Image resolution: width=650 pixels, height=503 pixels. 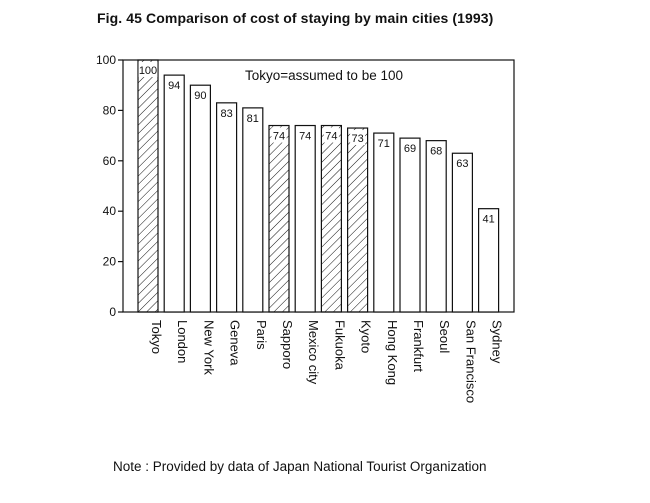 What do you see at coordinates (392, 352) in the screenshot?
I see `category-label: Hong Kong` at bounding box center [392, 352].